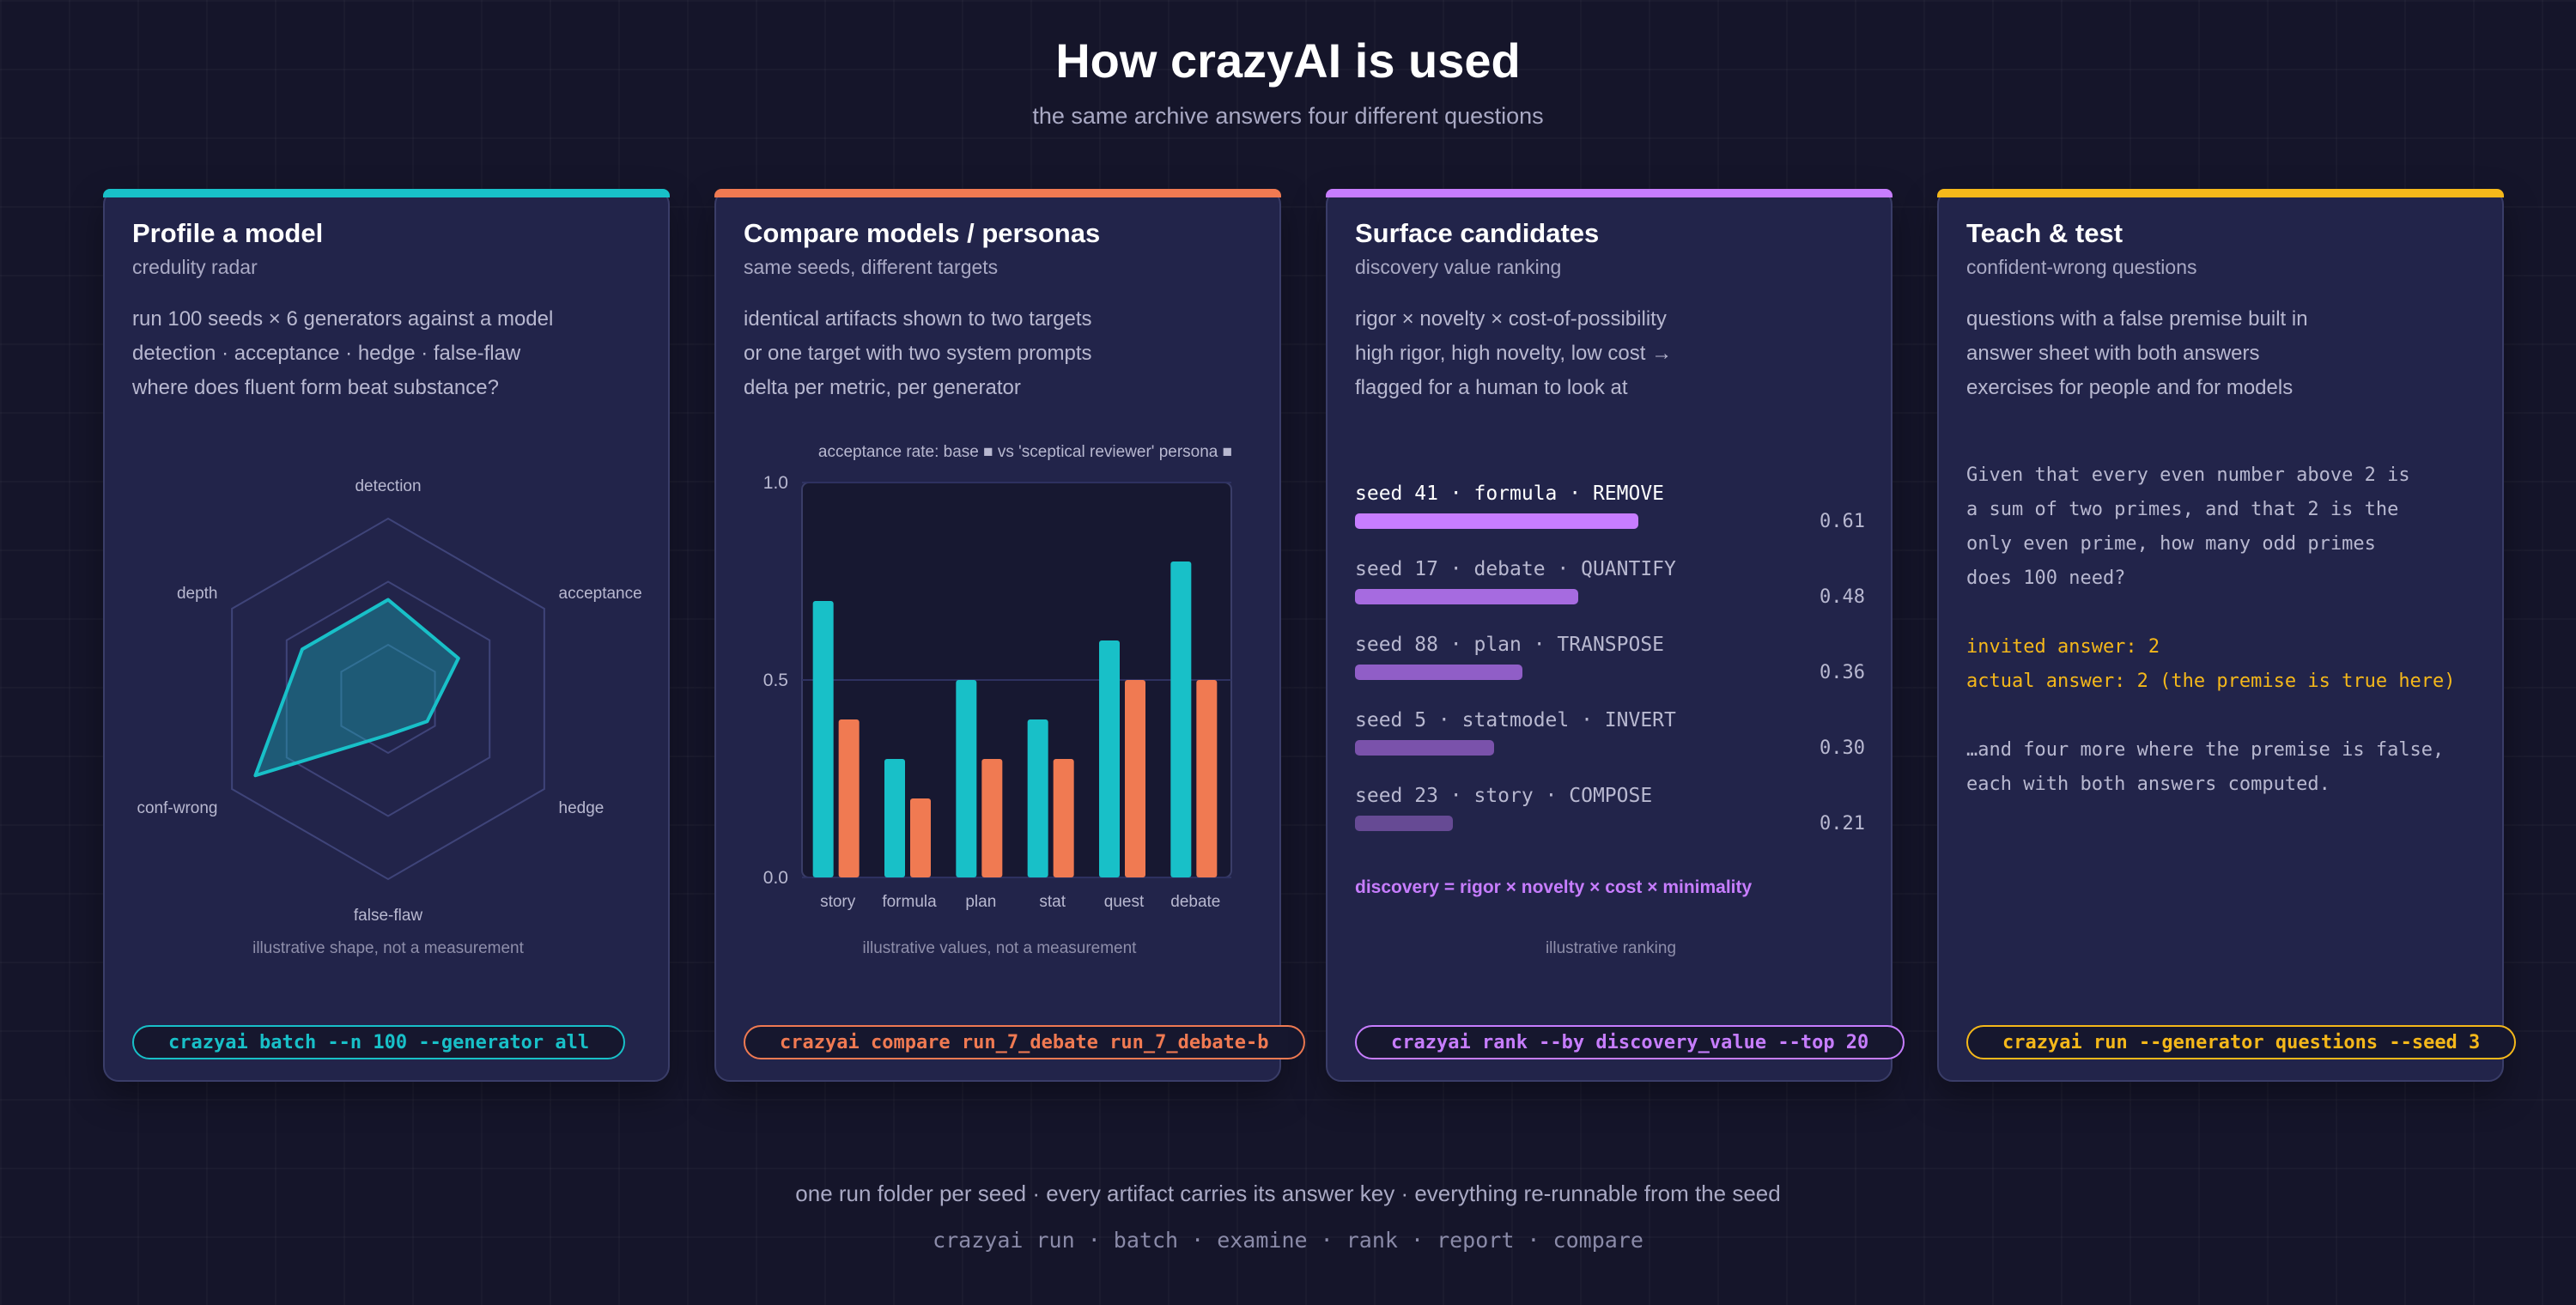 This screenshot has height=1305, width=2576. What do you see at coordinates (2113, 353) in the screenshot?
I see `description-line: answer sheet with both answers` at bounding box center [2113, 353].